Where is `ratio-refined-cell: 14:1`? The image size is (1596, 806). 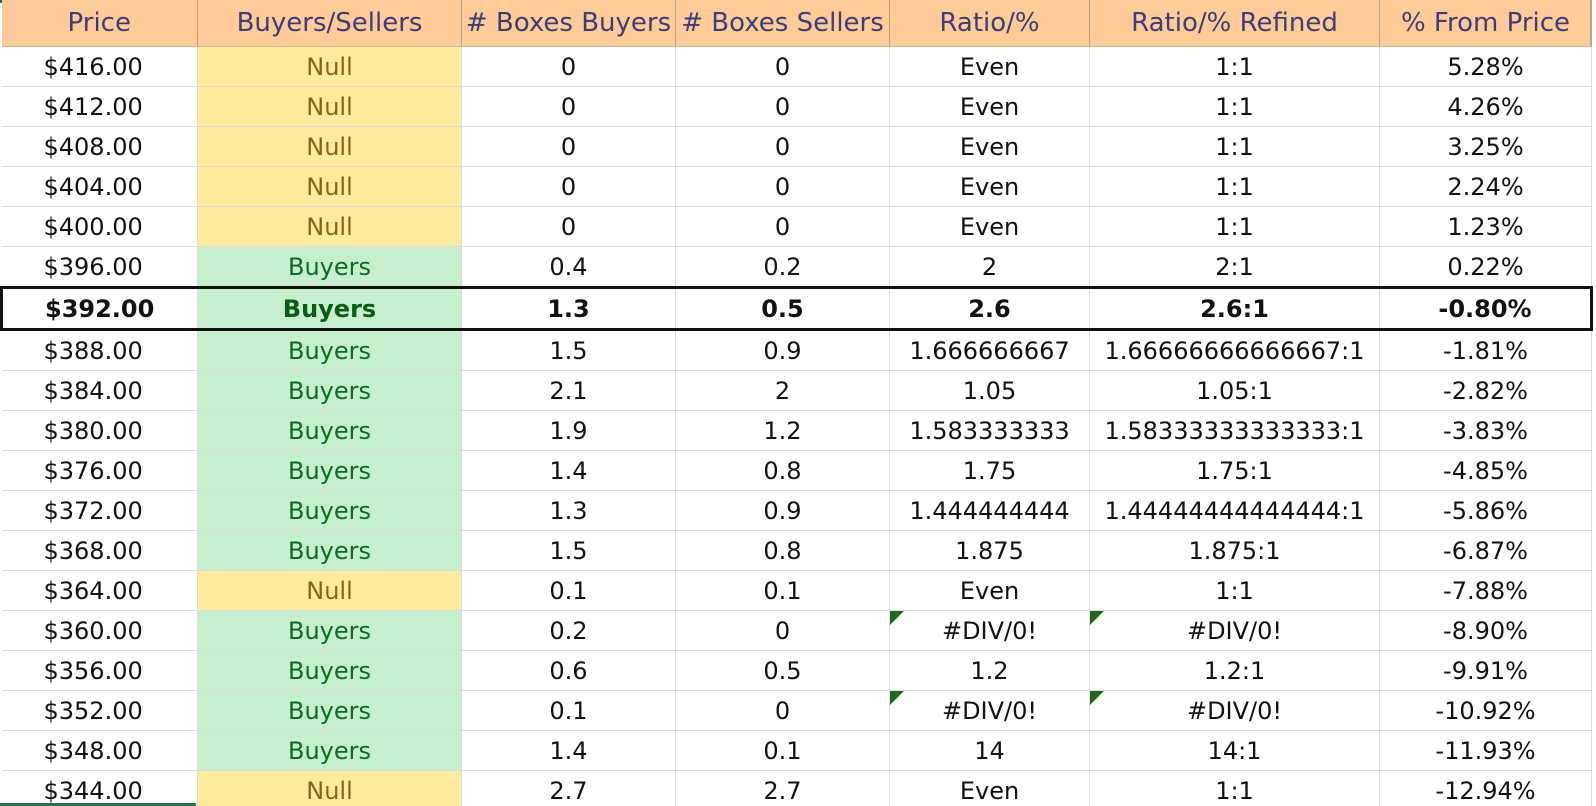 ratio-refined-cell: 14:1 is located at coordinates (1234, 750).